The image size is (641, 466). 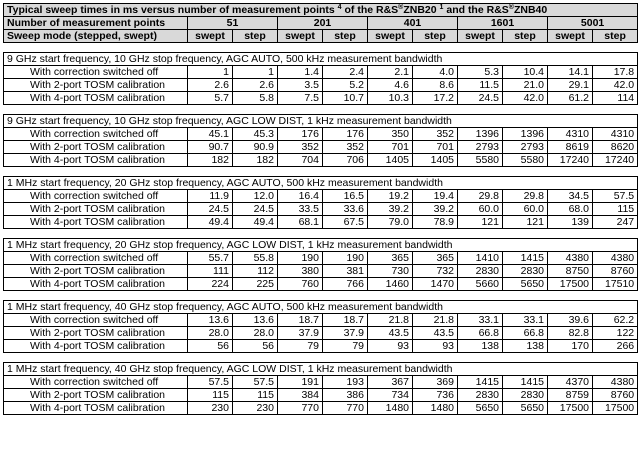 I want to click on value-cell: 4.6, so click(x=390, y=85).